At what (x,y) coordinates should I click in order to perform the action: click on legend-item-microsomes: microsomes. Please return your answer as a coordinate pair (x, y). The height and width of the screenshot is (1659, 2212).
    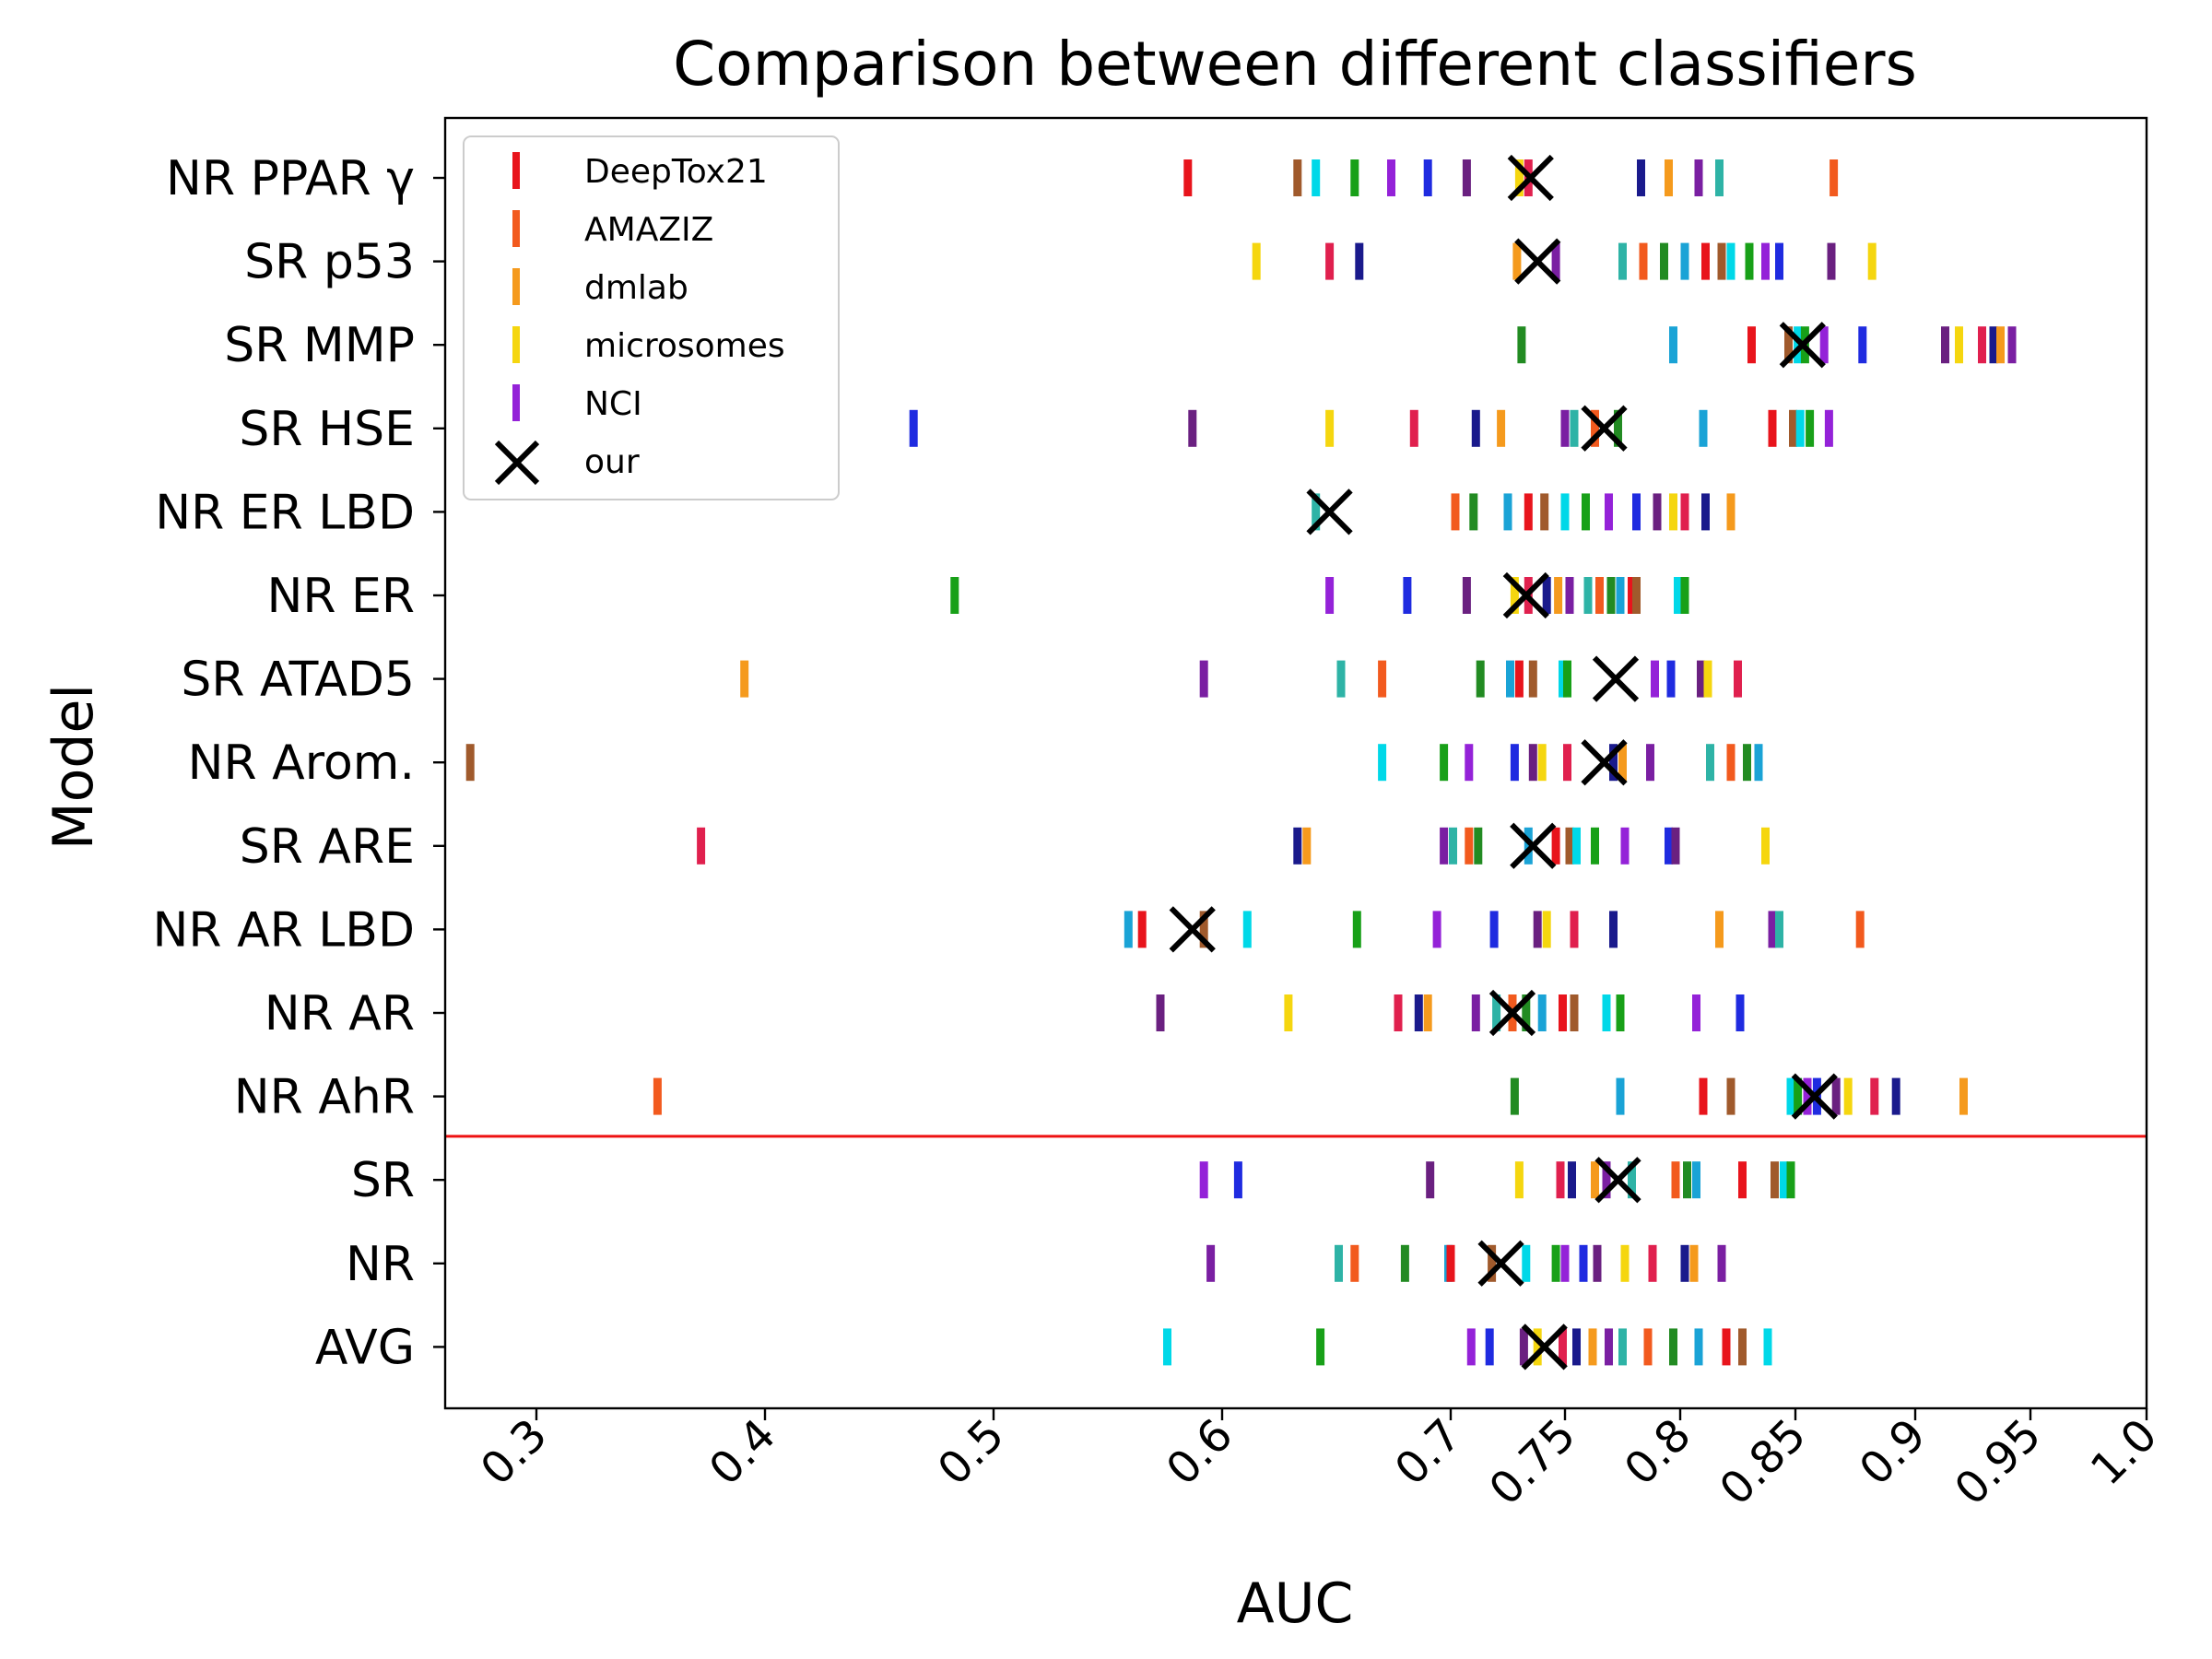
    Looking at the image, I should click on (648, 345).